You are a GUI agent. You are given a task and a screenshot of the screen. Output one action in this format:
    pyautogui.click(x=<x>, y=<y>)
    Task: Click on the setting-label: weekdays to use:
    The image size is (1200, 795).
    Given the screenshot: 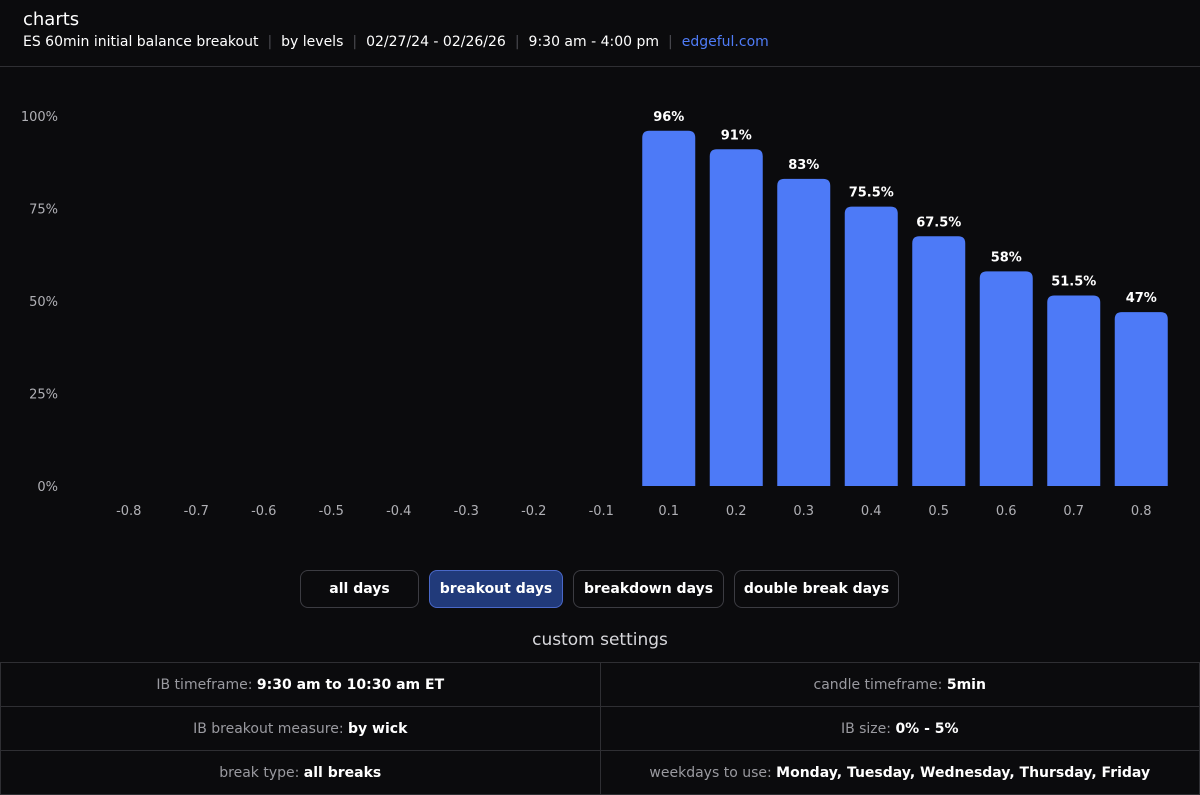 What is the action you would take?
    pyautogui.click(x=710, y=772)
    